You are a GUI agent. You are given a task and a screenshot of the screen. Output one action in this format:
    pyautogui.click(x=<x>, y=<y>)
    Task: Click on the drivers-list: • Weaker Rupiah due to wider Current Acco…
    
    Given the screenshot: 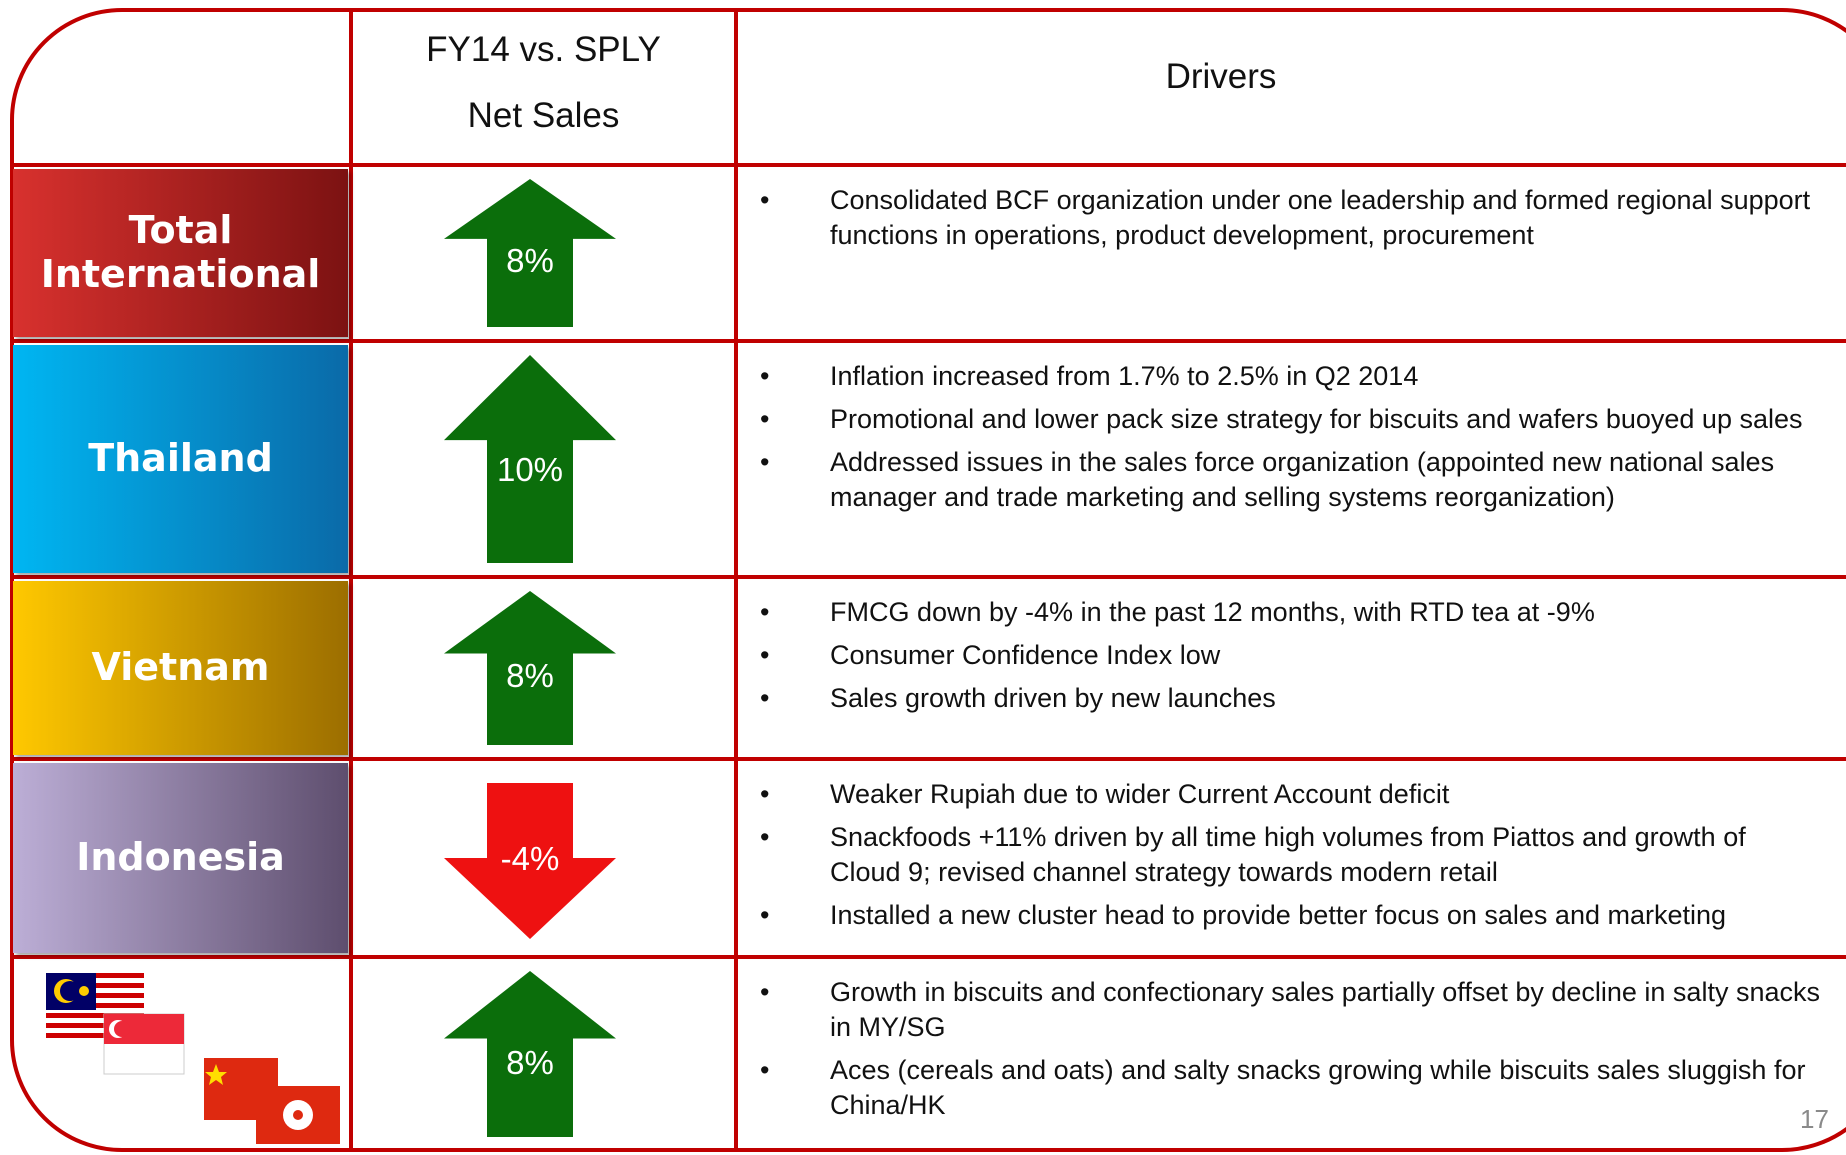 What is the action you would take?
    pyautogui.click(x=1282, y=859)
    